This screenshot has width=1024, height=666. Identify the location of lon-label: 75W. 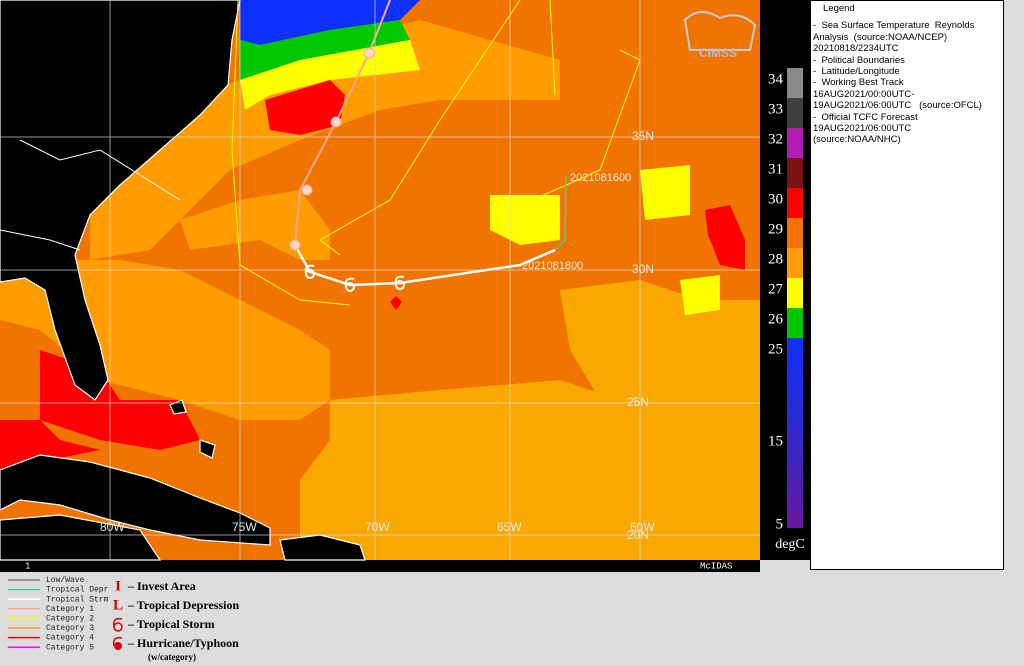
(244, 527).